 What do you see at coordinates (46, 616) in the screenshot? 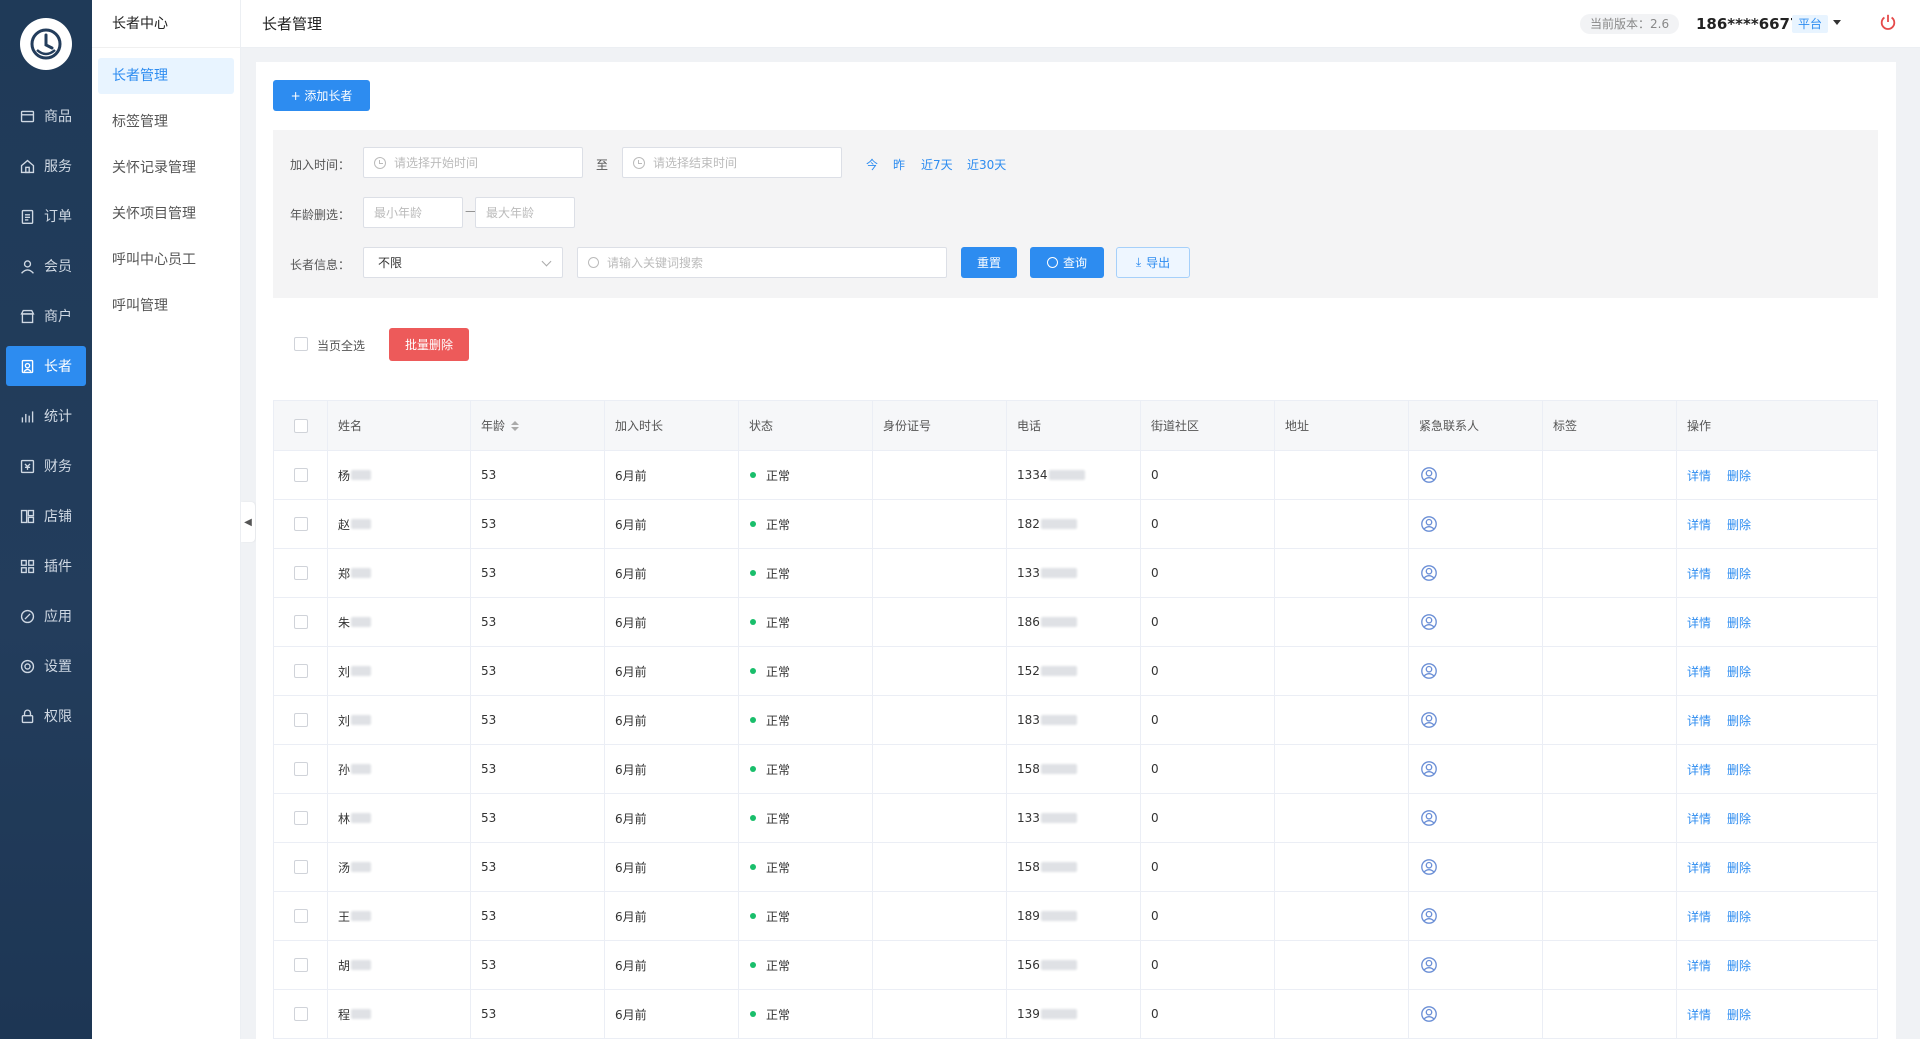
I see `nav-item-10: 应用` at bounding box center [46, 616].